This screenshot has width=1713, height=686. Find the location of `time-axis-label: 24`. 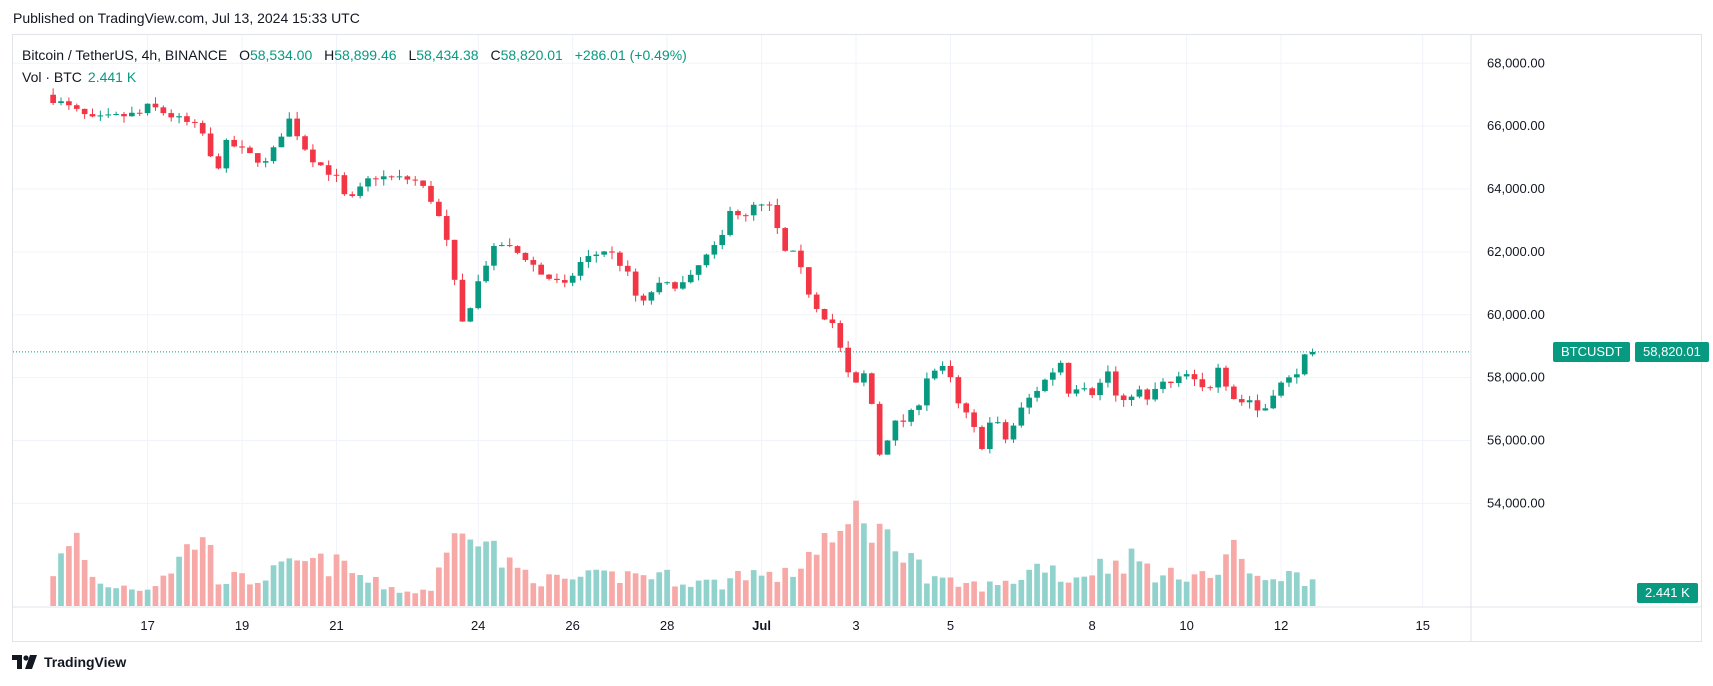

time-axis-label: 24 is located at coordinates (478, 625).